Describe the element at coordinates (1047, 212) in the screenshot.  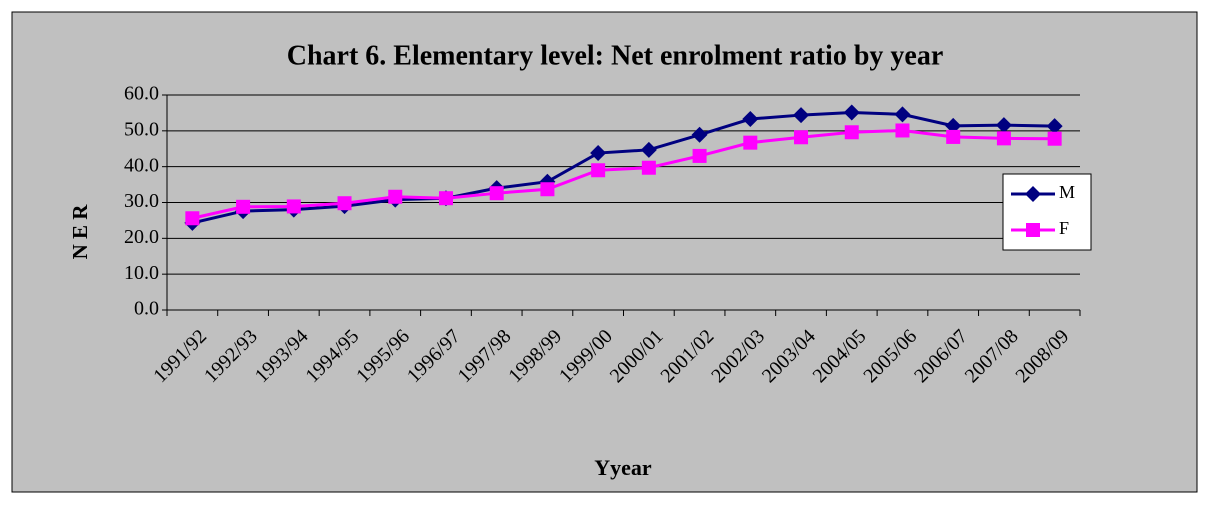
I see `legend` at that location.